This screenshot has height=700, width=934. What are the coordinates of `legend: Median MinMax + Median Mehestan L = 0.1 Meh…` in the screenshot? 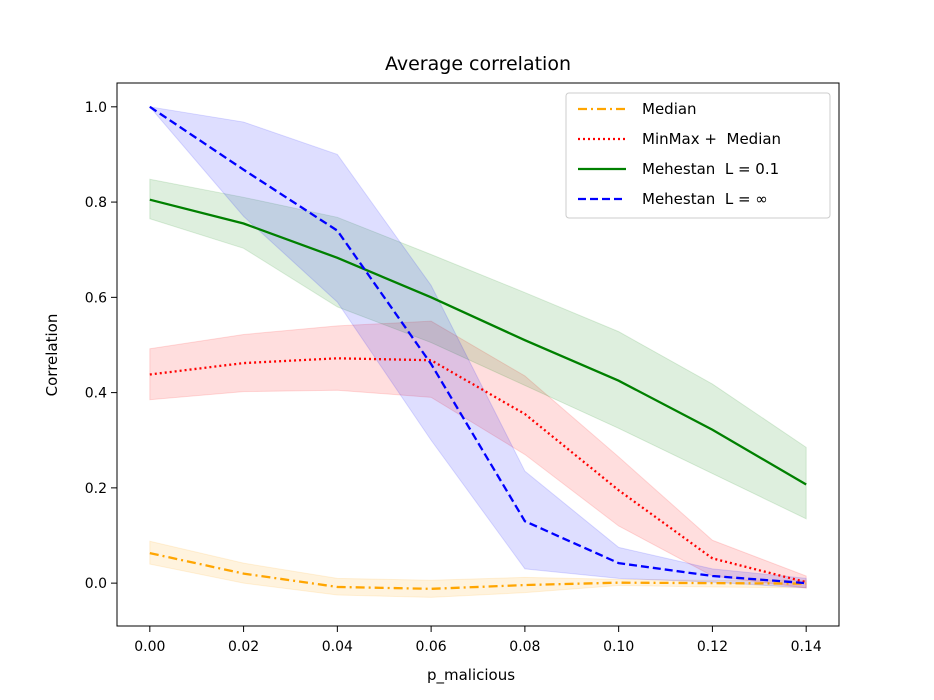 It's located at (698, 155).